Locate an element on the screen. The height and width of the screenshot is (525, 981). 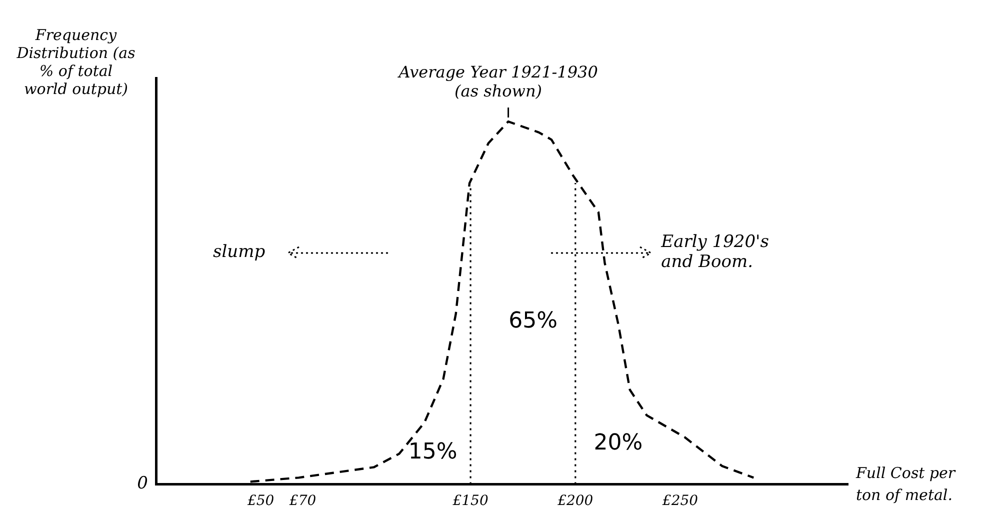
x-axis-title: Full Cost per ton of metal. is located at coordinates (906, 484).